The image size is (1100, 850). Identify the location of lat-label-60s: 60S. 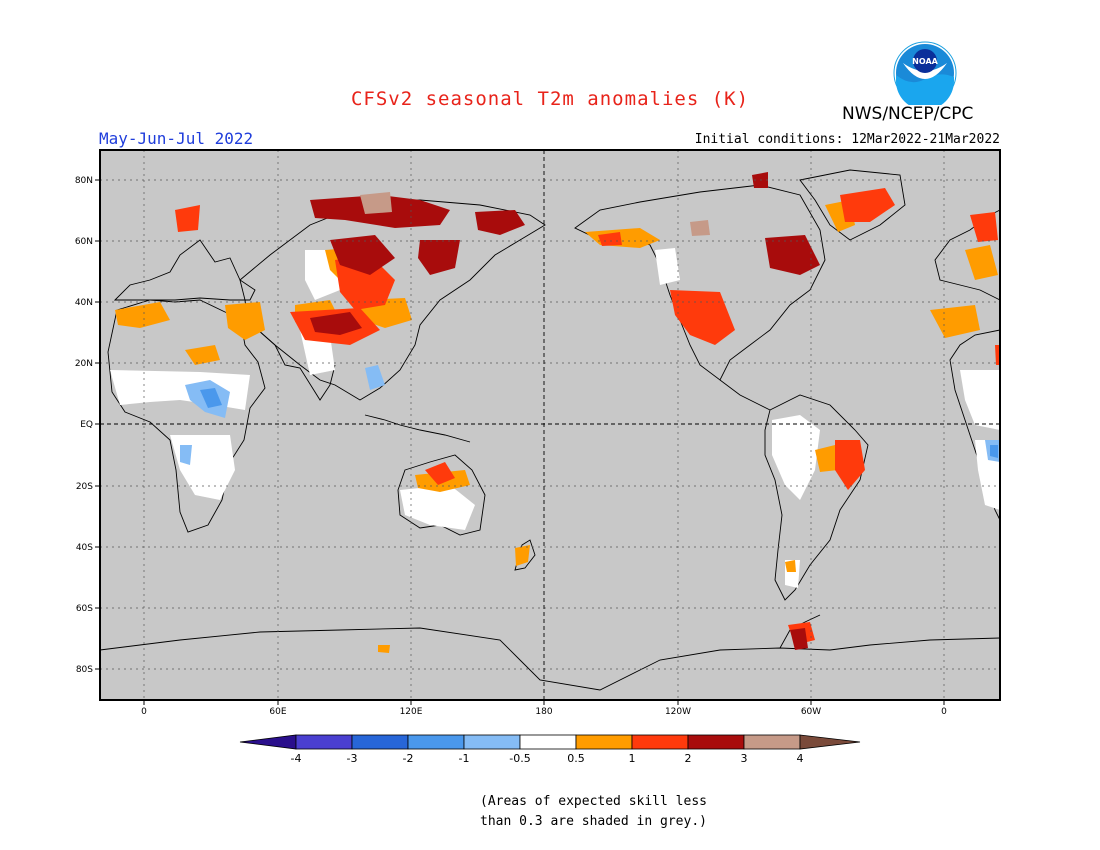
(84, 609).